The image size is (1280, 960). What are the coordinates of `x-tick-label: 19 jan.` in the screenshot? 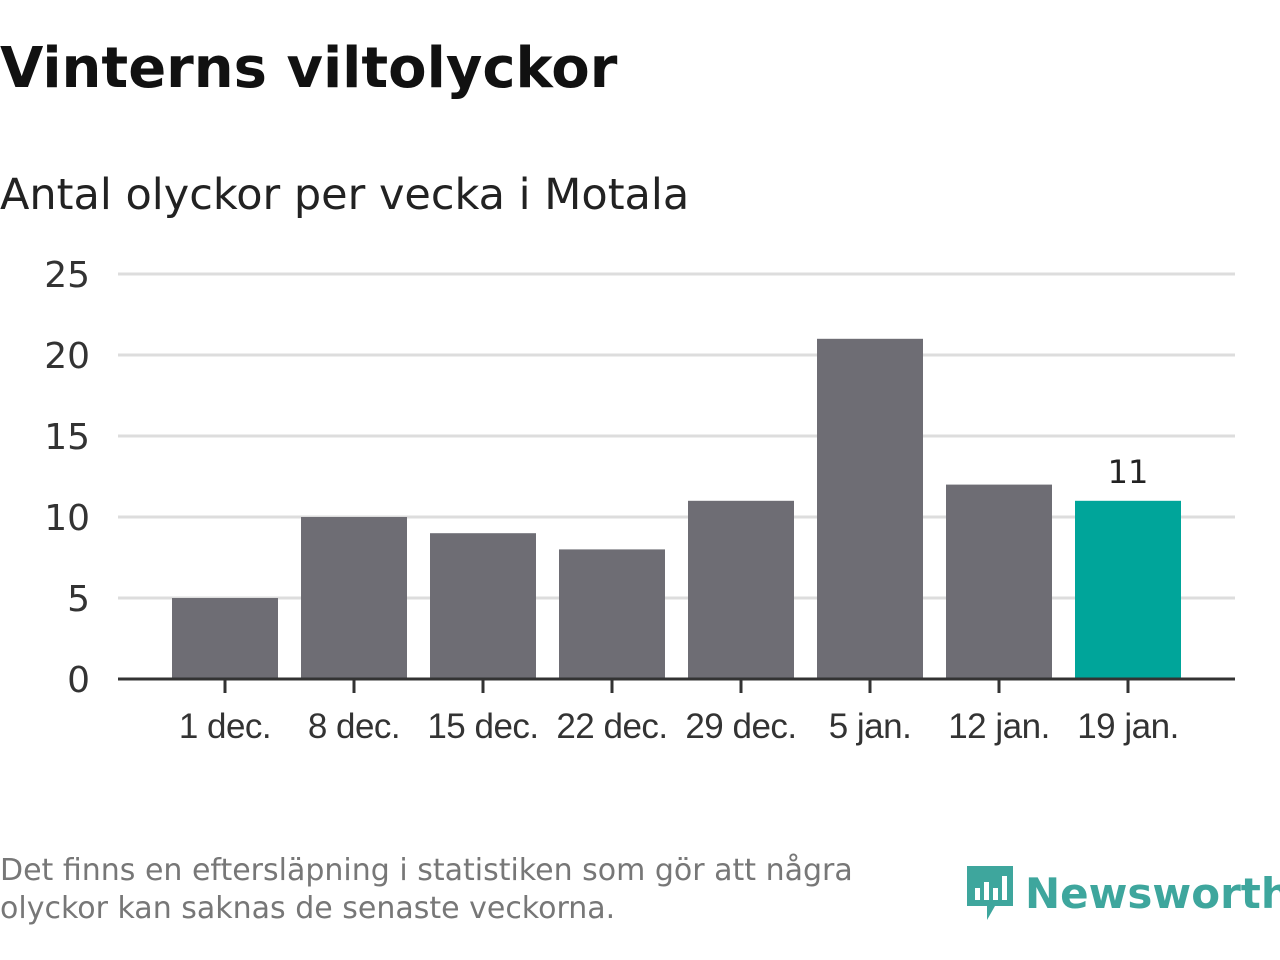 It's located at (1128, 726).